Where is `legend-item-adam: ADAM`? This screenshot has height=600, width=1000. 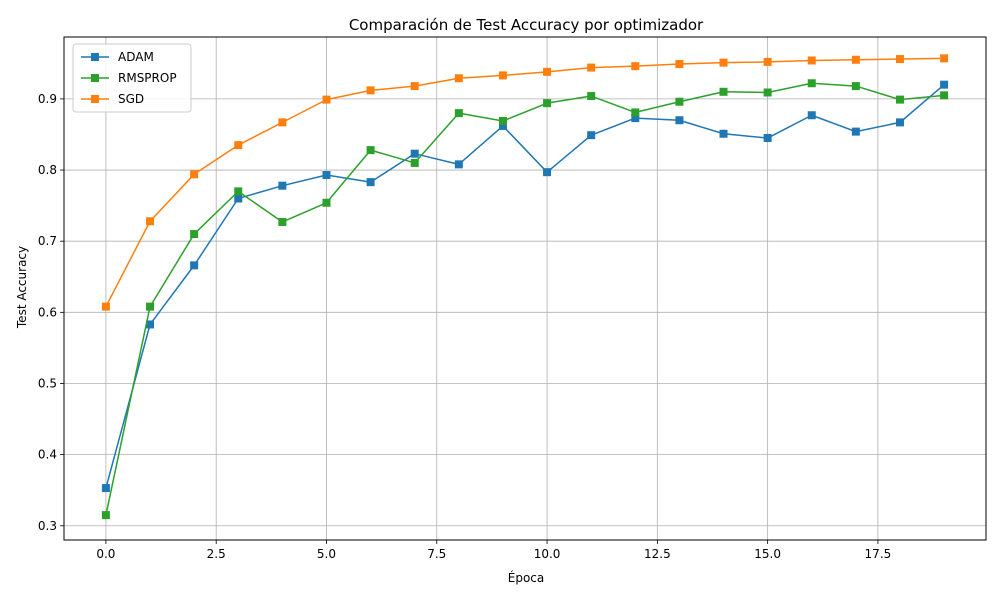
legend-item-adam: ADAM is located at coordinates (117, 57).